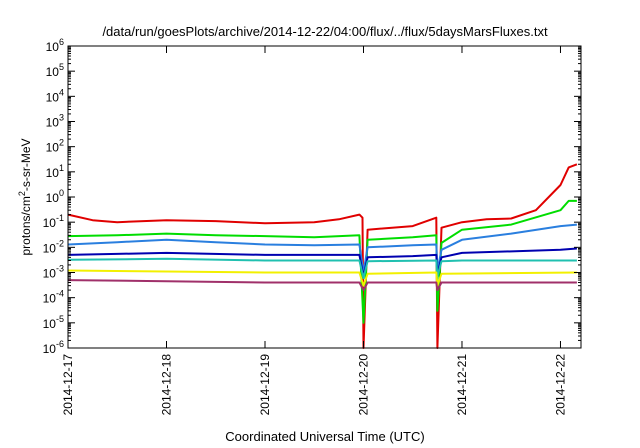 This screenshot has height=448, width=640. Describe the element at coordinates (60, 294) in the screenshot. I see `y-tick-exp: -4` at that location.